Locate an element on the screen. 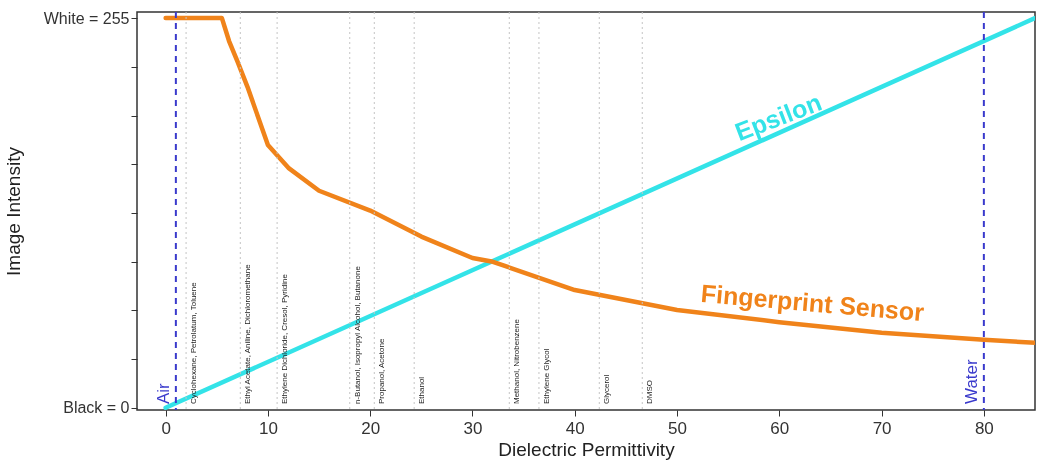 This screenshot has height=466, width=1040. x-tick-label: 70 is located at coordinates (882, 428).